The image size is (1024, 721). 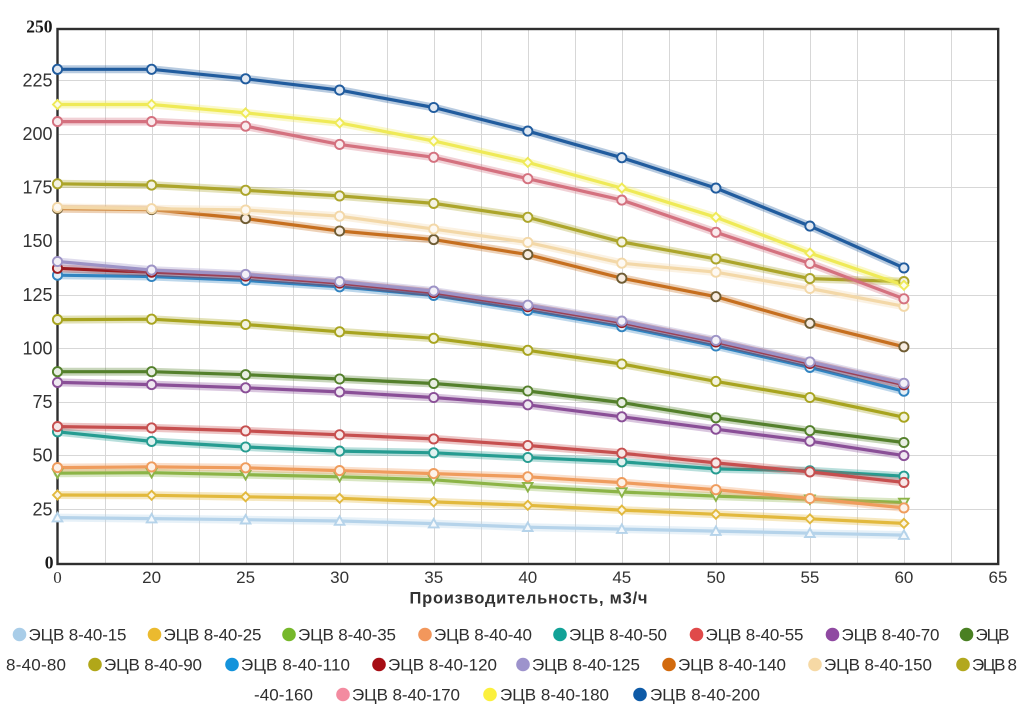 What do you see at coordinates (529, 599) in the screenshot?
I see `svg-text: Производительность, м3/ч` at bounding box center [529, 599].